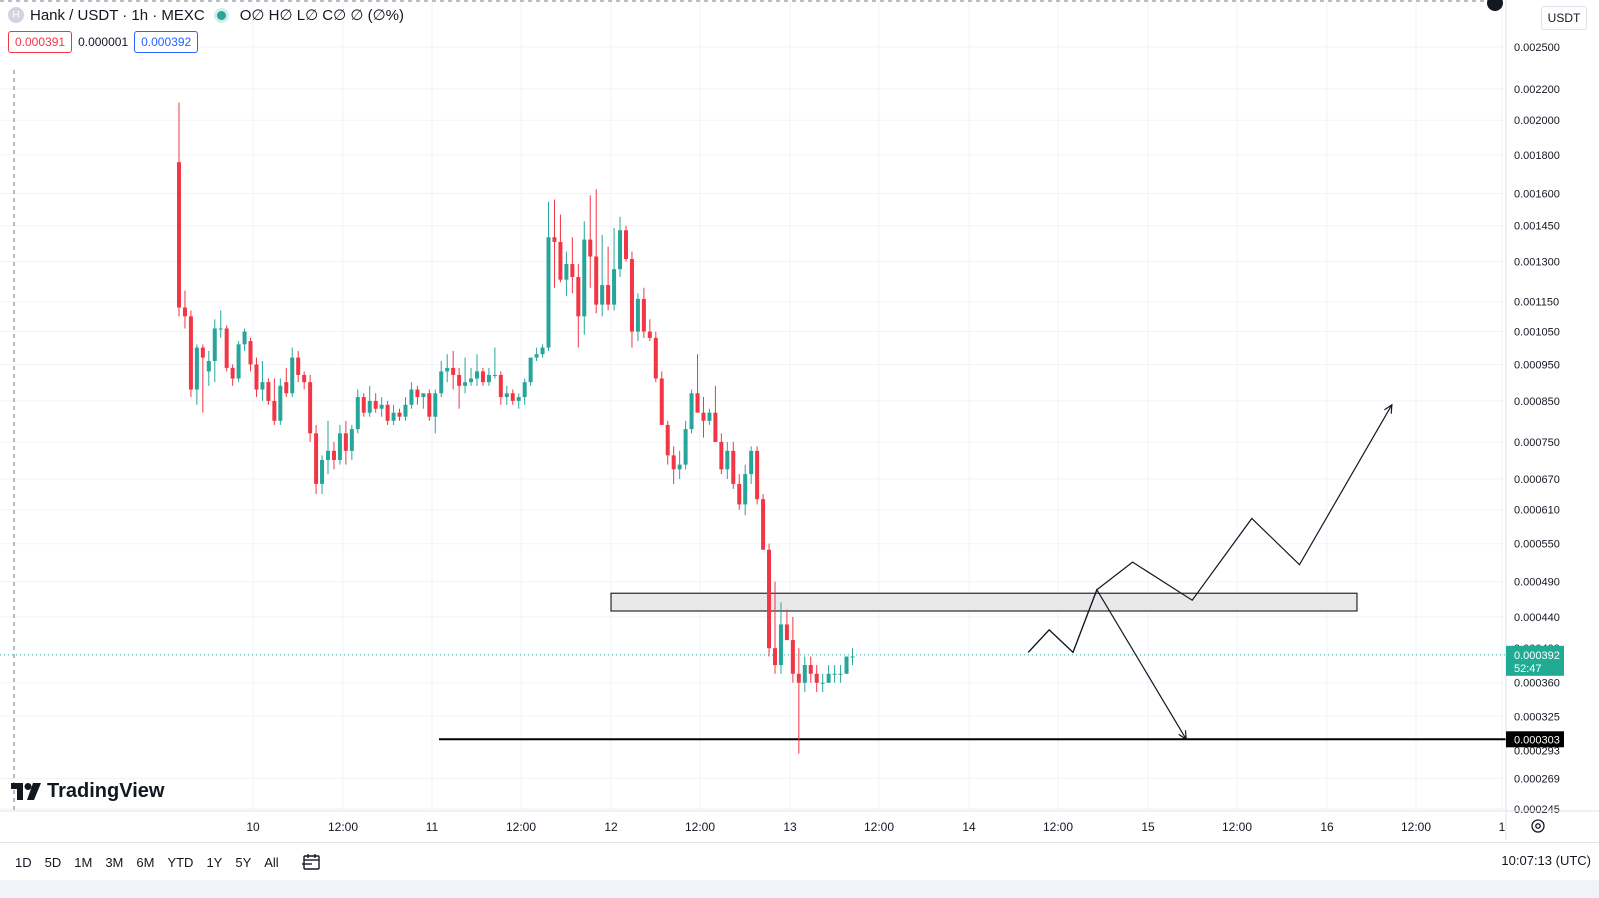  What do you see at coordinates (40, 42) in the screenshot?
I see `sell-price-button: 0.000391` at bounding box center [40, 42].